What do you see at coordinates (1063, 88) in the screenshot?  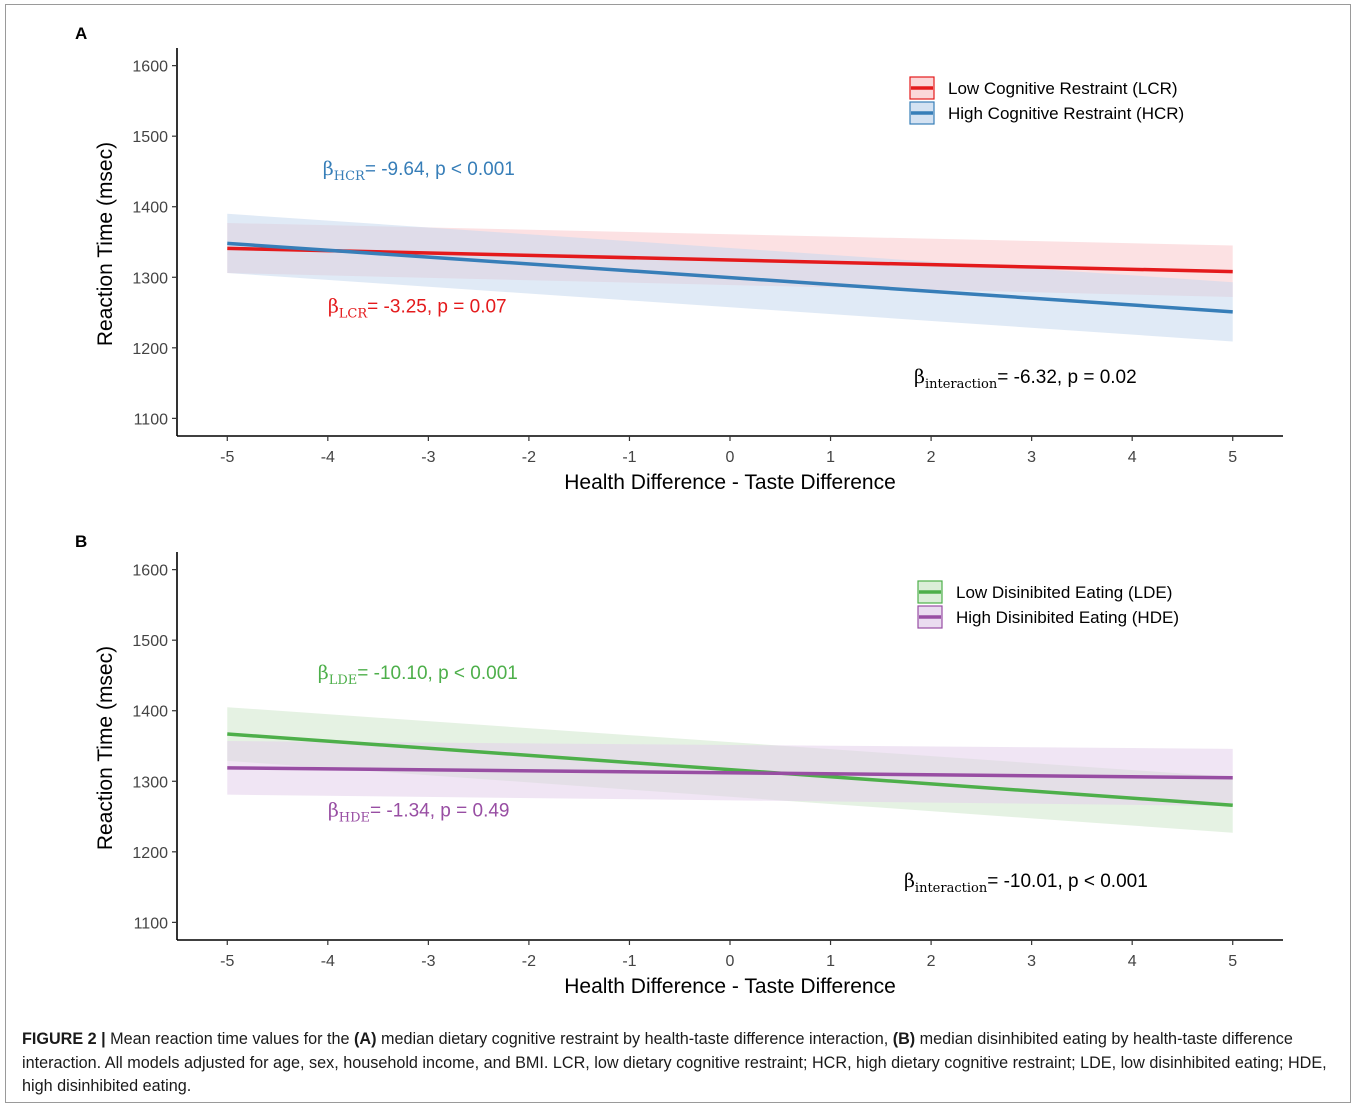 I see `legend-entry: Low Cognitive Restraint (LCR)` at bounding box center [1063, 88].